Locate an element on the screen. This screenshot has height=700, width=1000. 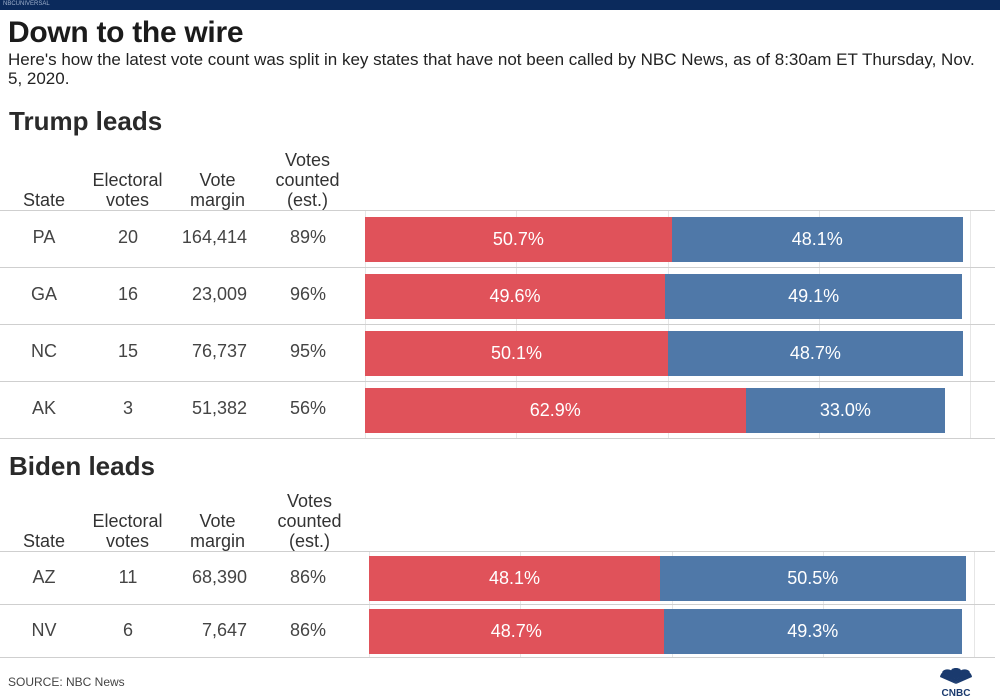
state-cell-pa: PA is located at coordinates (44, 237).